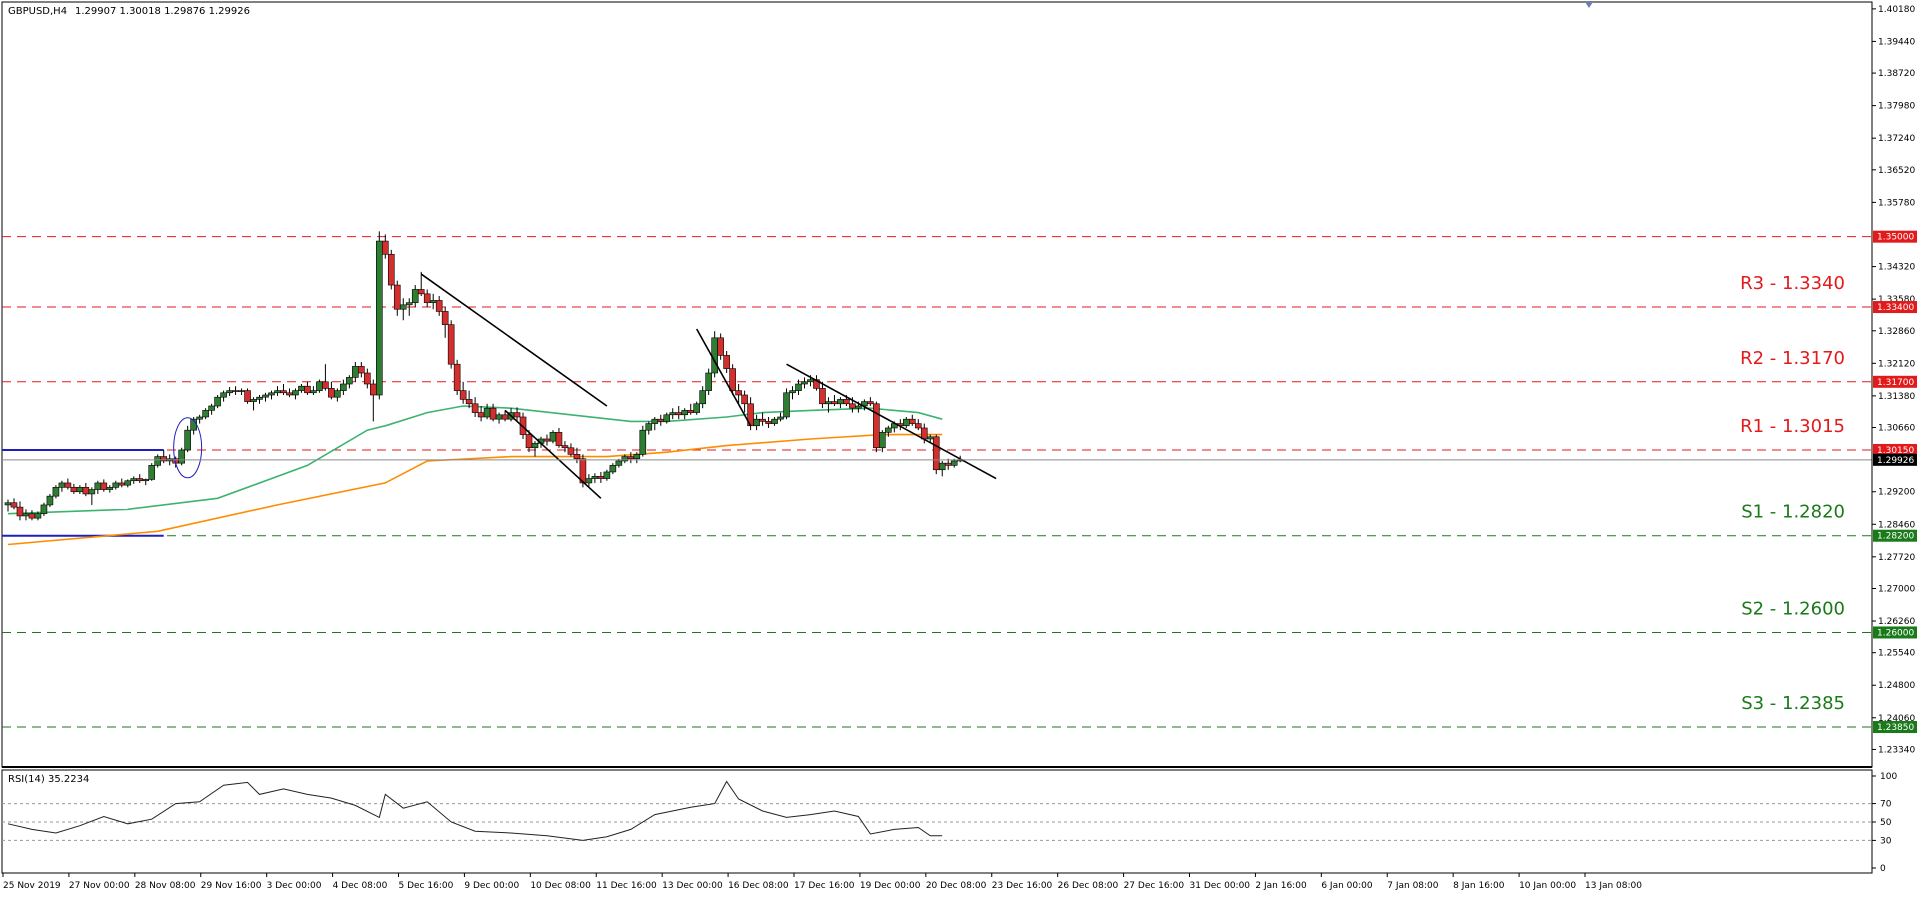 Image resolution: width=1918 pixels, height=901 pixels. Describe the element at coordinates (1547, 886) in the screenshot. I see `time-tick-label: 10 Jan 00:00` at that location.